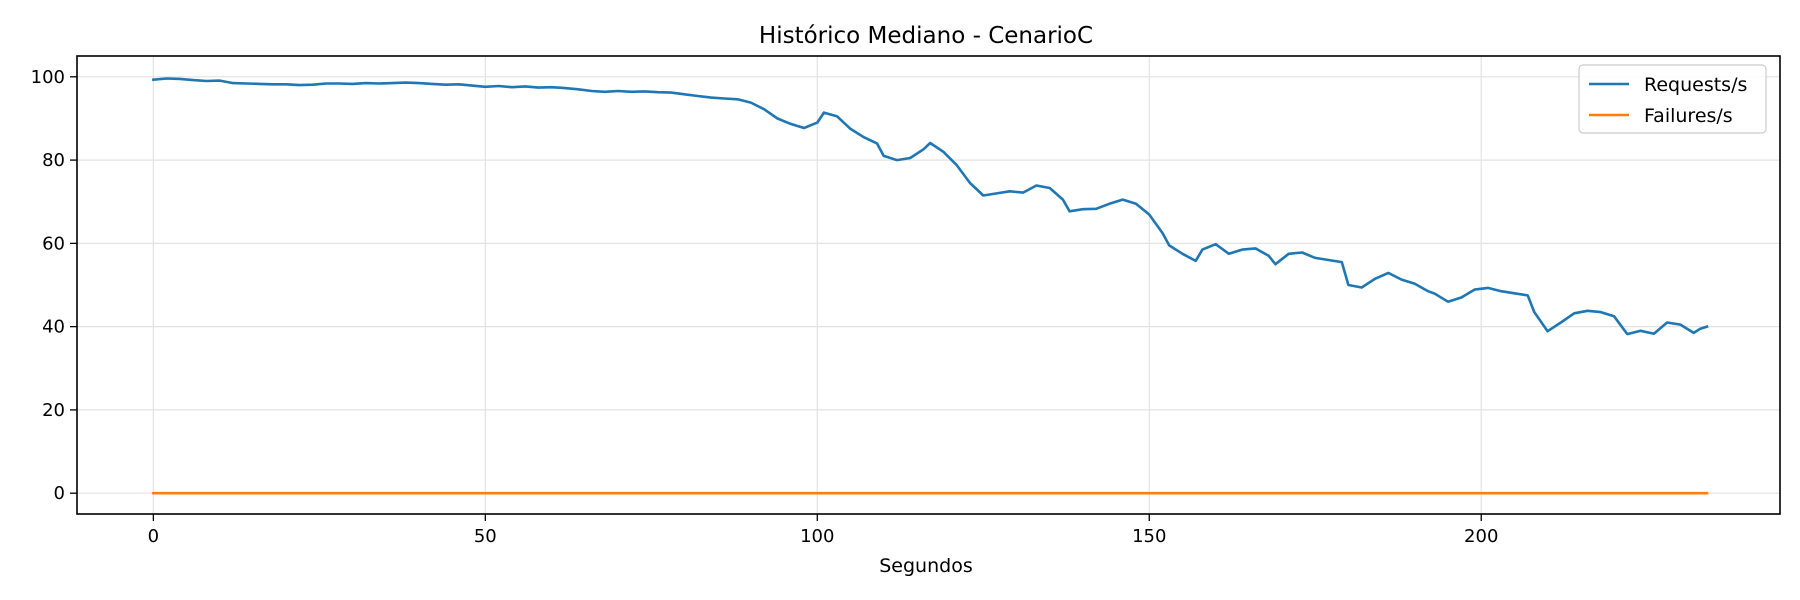 The width and height of the screenshot is (1800, 600). Describe the element at coordinates (53, 327) in the screenshot. I see `y-tick-label: 40` at that location.